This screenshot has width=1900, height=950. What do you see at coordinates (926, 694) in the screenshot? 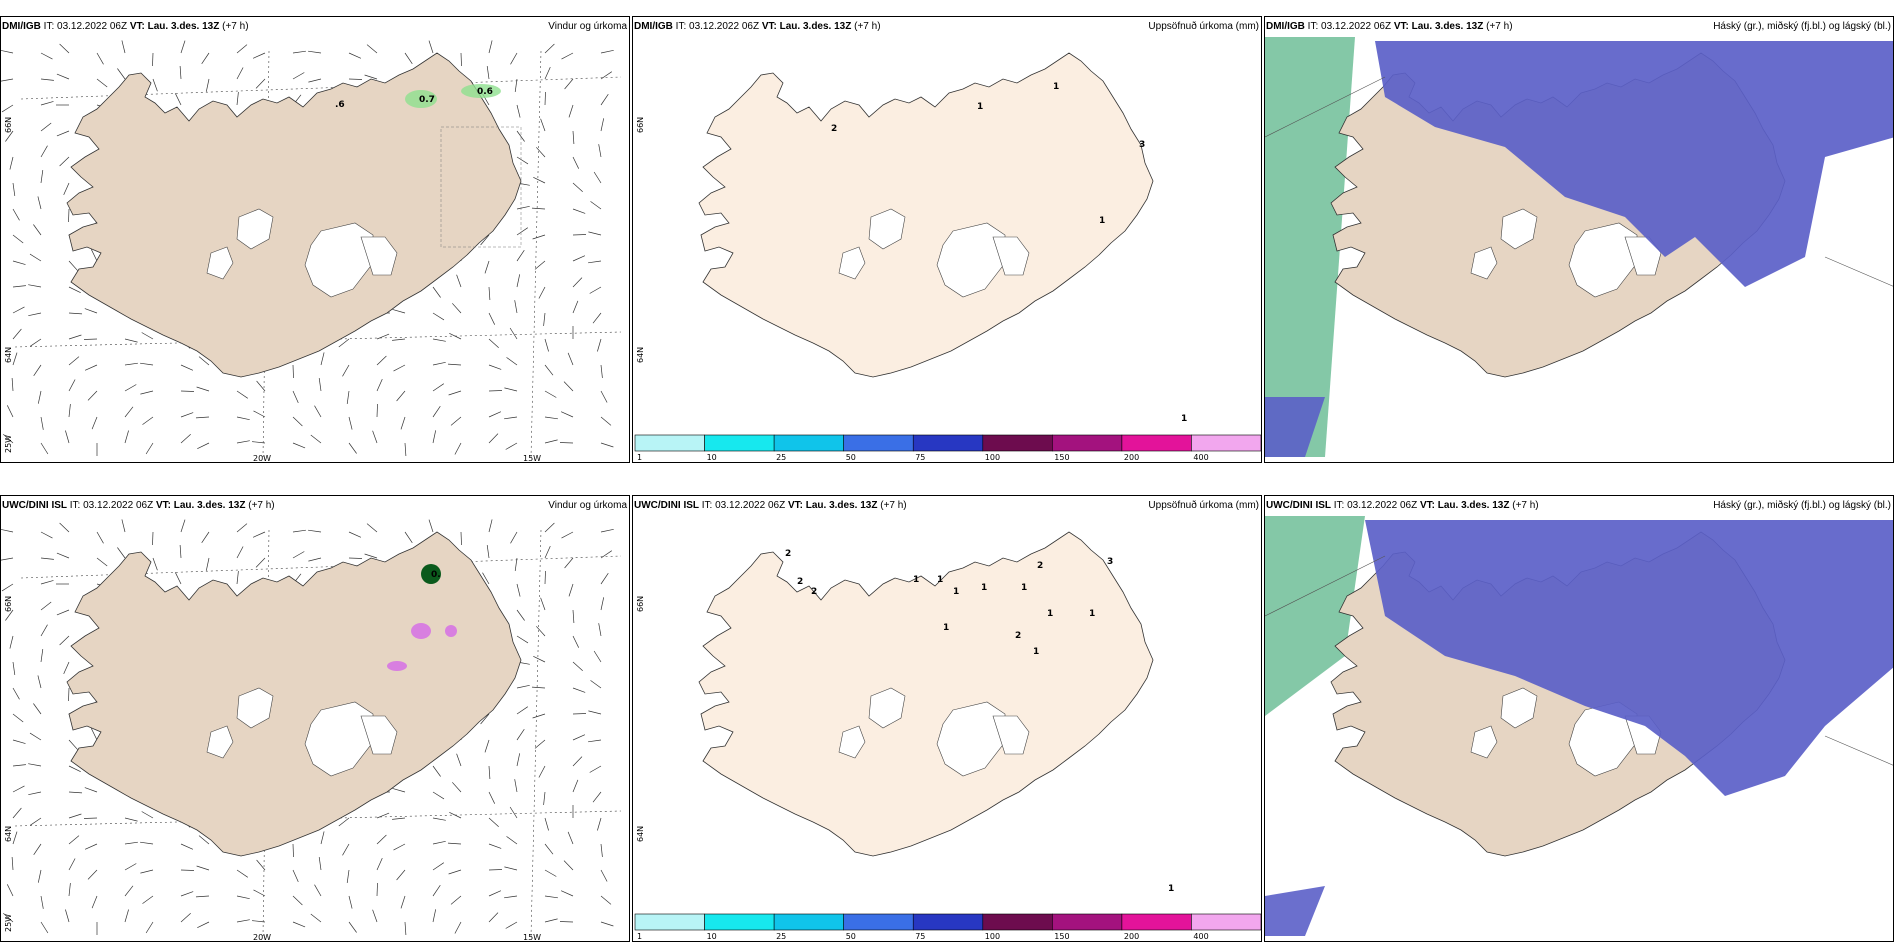
I see `coastline` at bounding box center [926, 694].